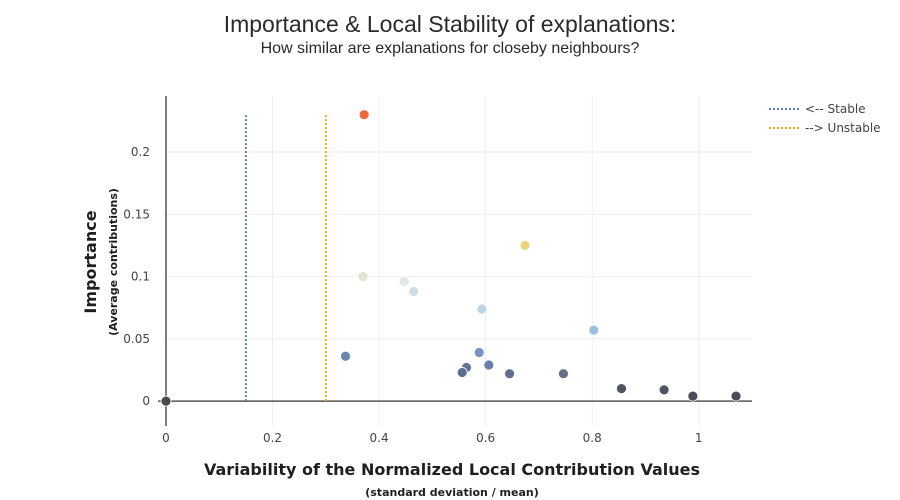 The image size is (900, 500). Describe the element at coordinates (452, 492) in the screenshot. I see `x-axis-subtitle: (standard deviation / mean)` at that location.